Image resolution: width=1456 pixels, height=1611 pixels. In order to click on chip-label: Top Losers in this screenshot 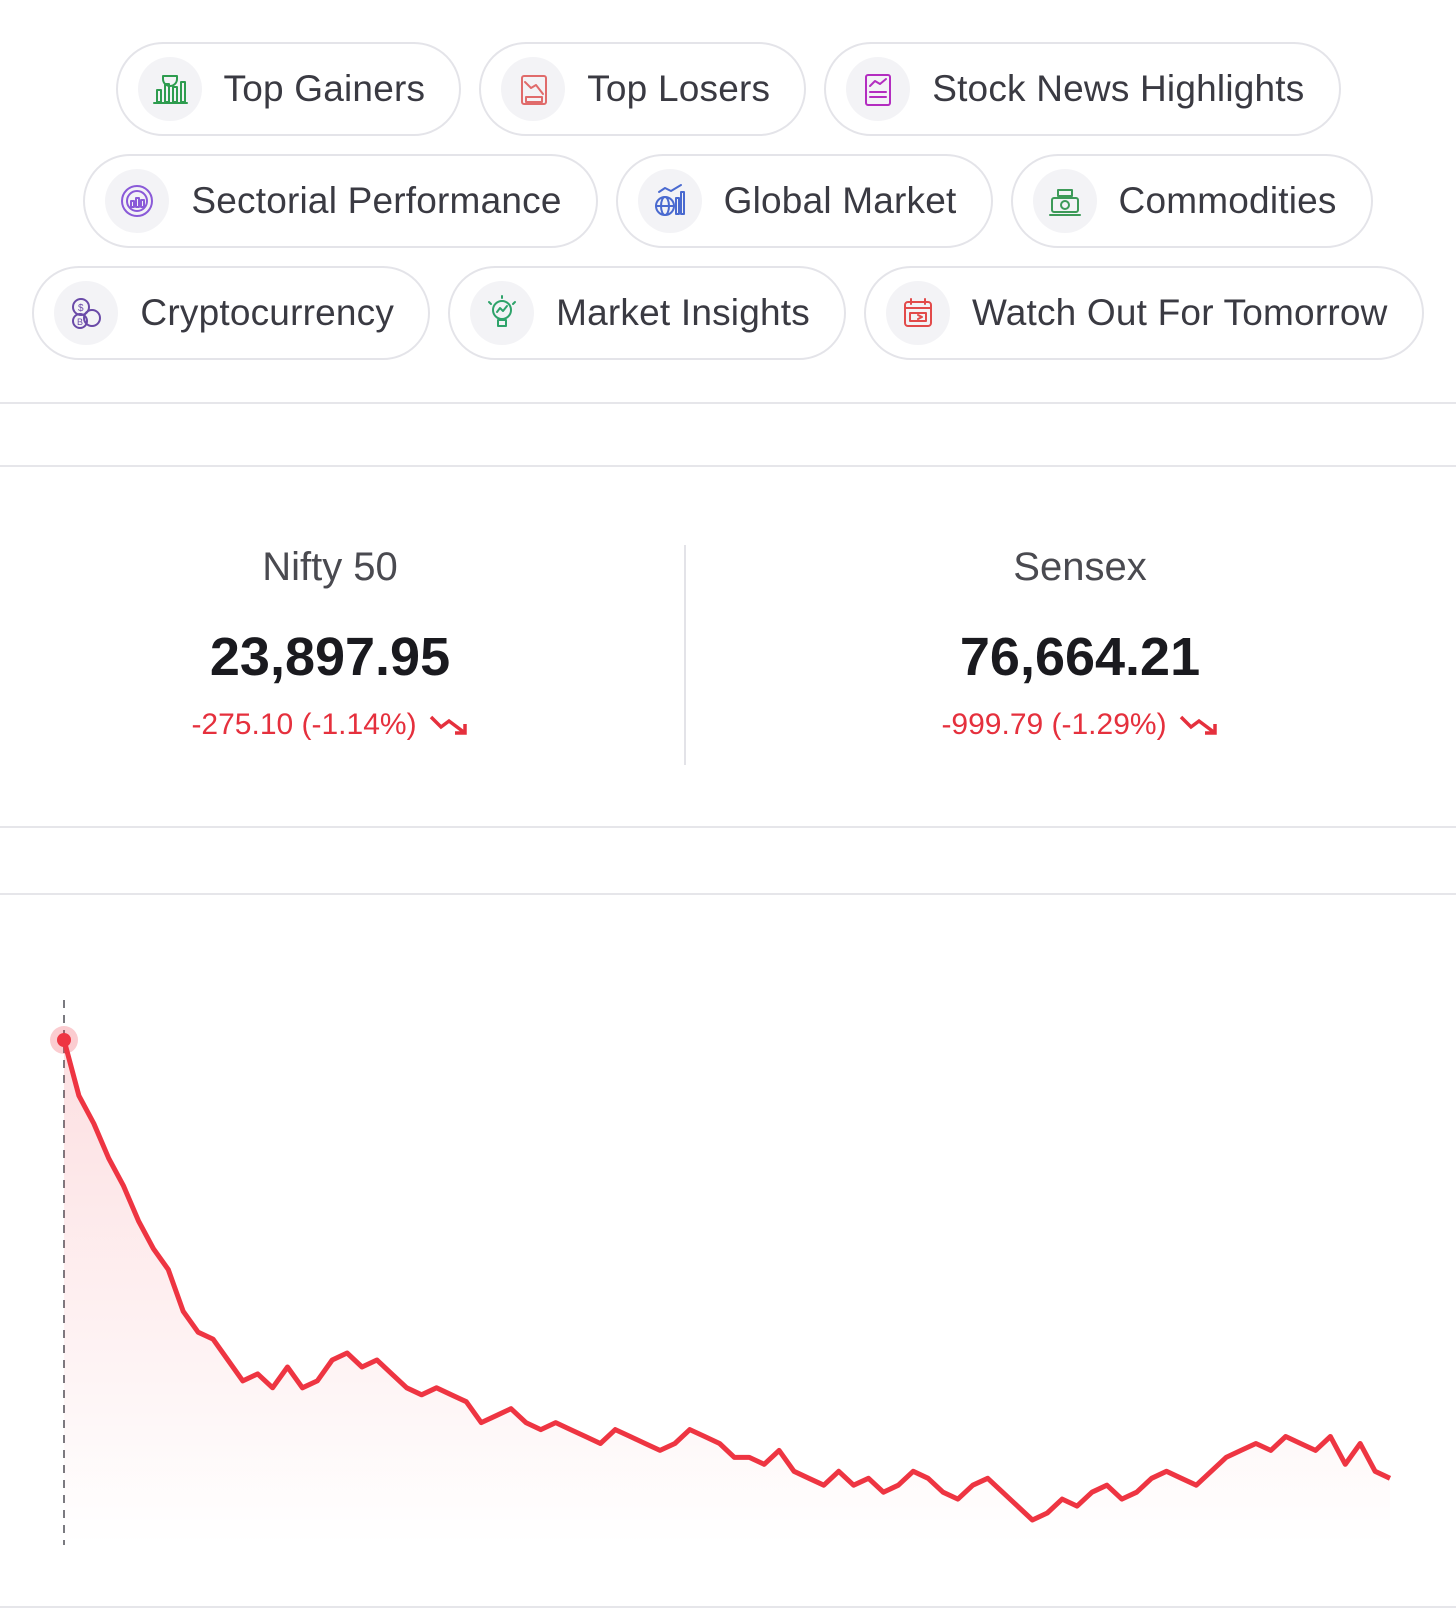, I will do `click(679, 88)`.